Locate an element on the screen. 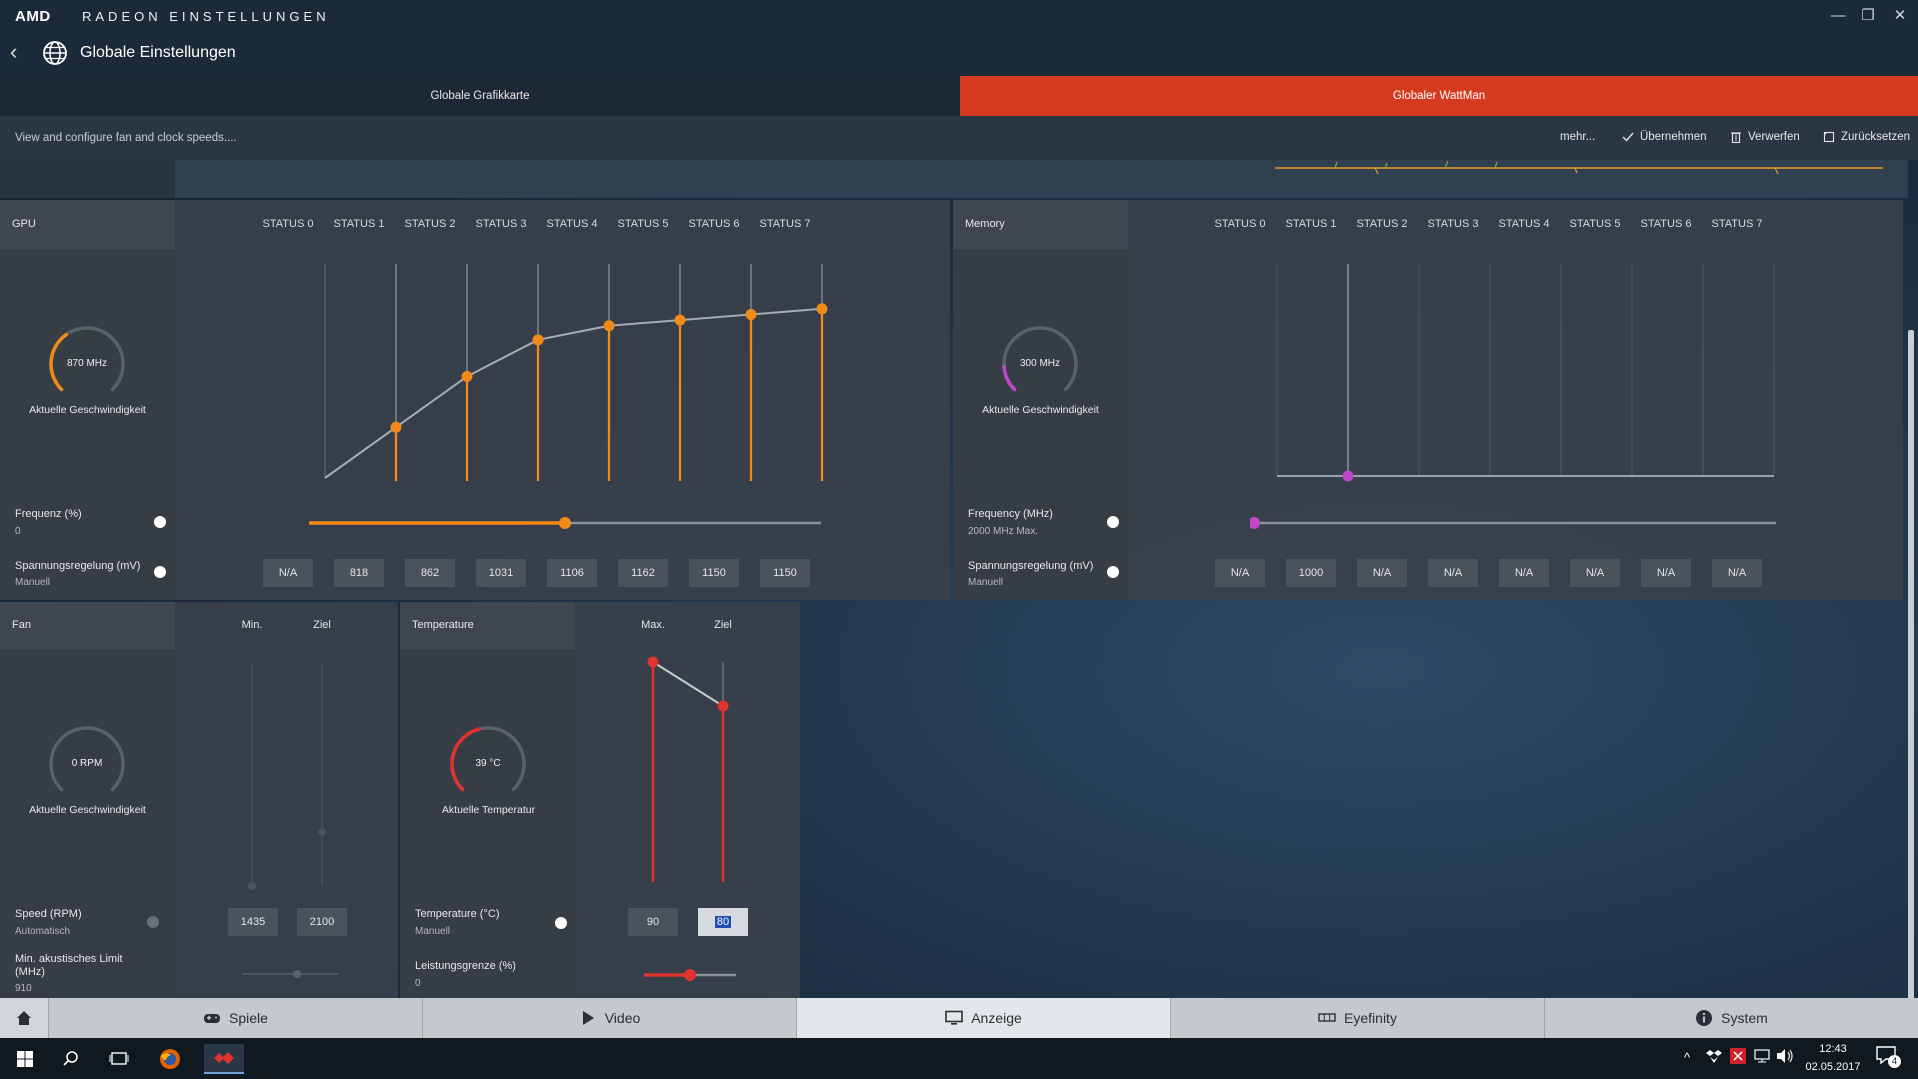 The height and width of the screenshot is (1079, 1918). radeon-settings-taskbar-button is located at coordinates (224, 1059).